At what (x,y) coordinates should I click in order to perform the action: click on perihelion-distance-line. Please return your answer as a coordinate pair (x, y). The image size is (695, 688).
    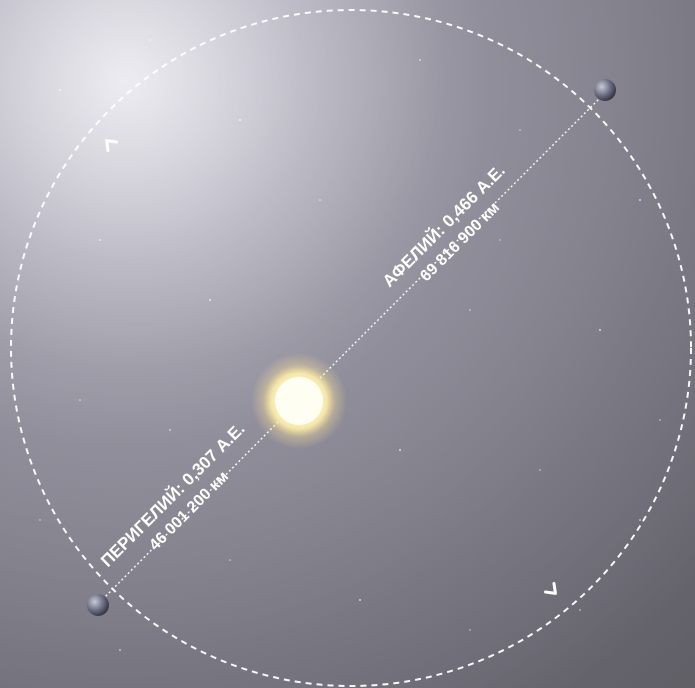
    Looking at the image, I should click on (188, 513).